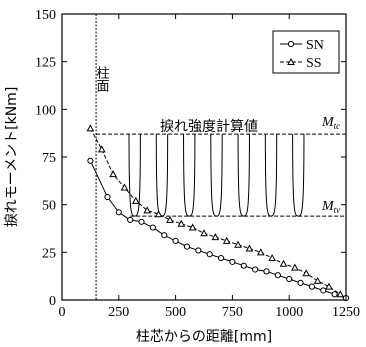  What do you see at coordinates (45, 15) in the screenshot?
I see `y-tick-label: 150` at bounding box center [45, 15].